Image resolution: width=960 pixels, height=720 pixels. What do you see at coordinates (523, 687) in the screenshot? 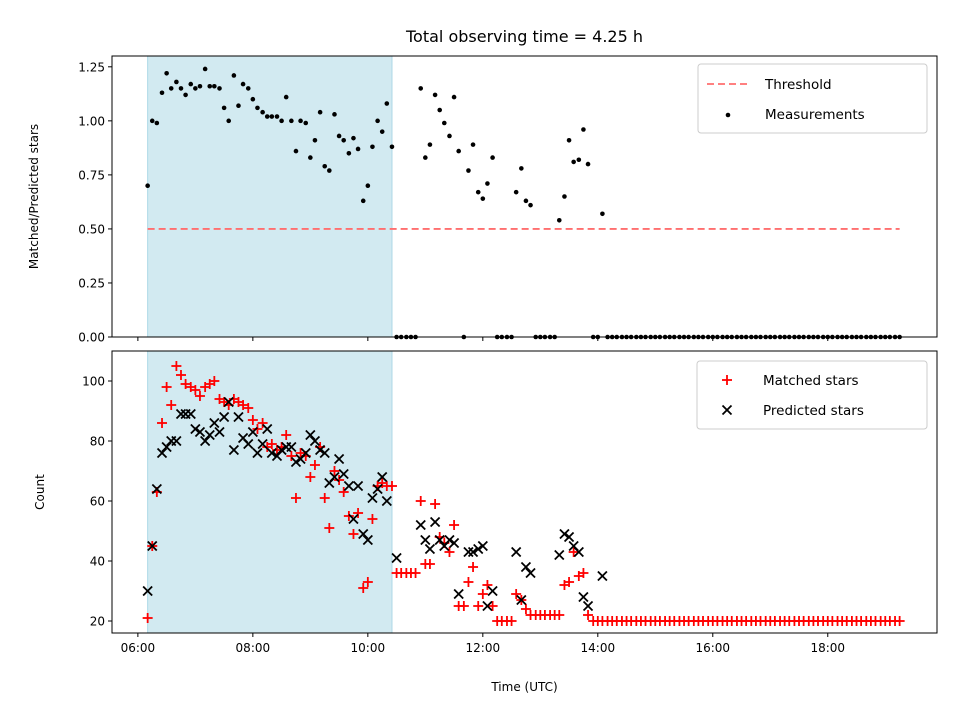
I see `x-axis-label: Time (UTC)` at bounding box center [523, 687].